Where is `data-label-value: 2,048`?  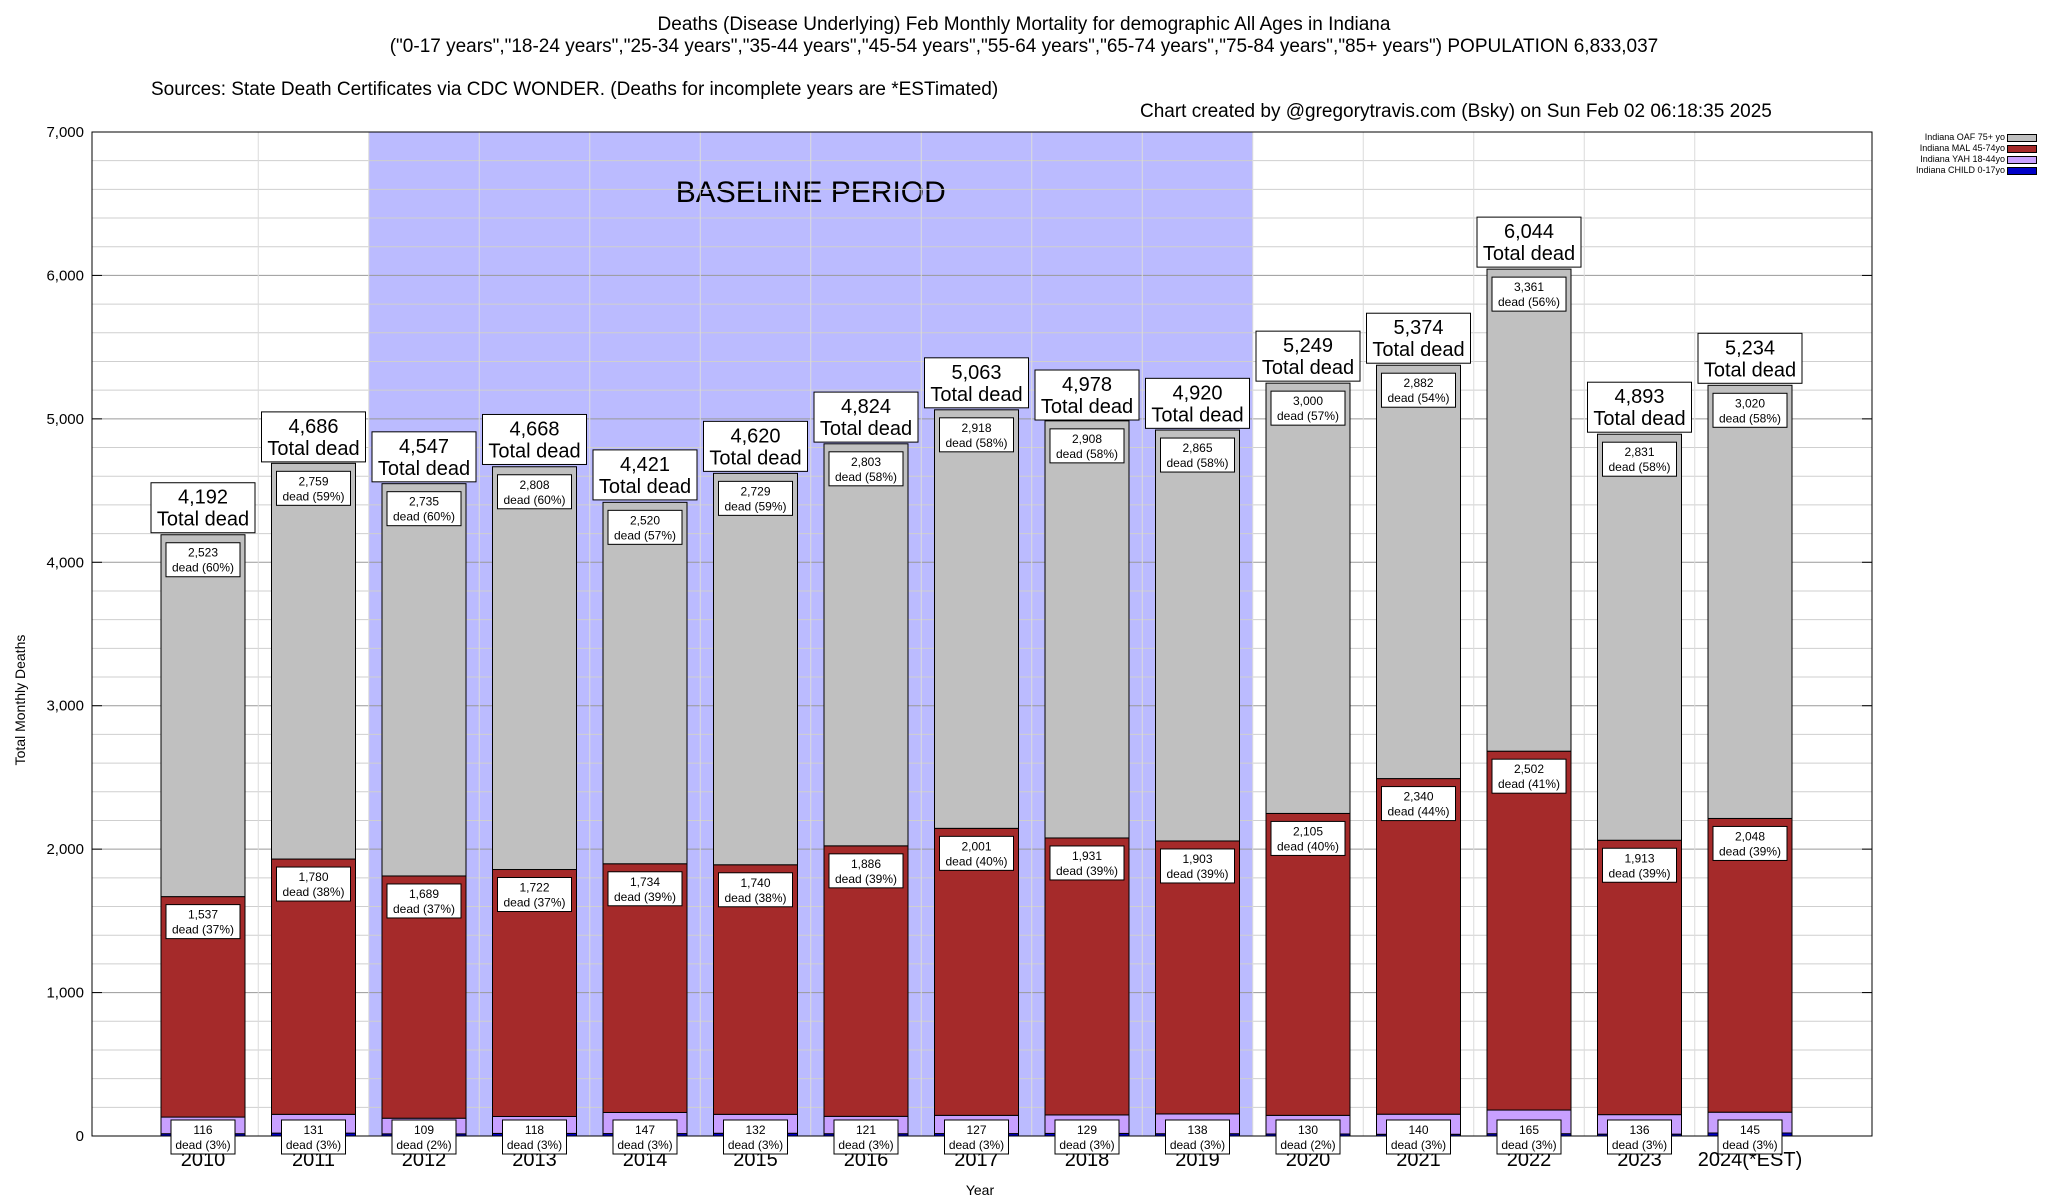 data-label-value: 2,048 is located at coordinates (1750, 836).